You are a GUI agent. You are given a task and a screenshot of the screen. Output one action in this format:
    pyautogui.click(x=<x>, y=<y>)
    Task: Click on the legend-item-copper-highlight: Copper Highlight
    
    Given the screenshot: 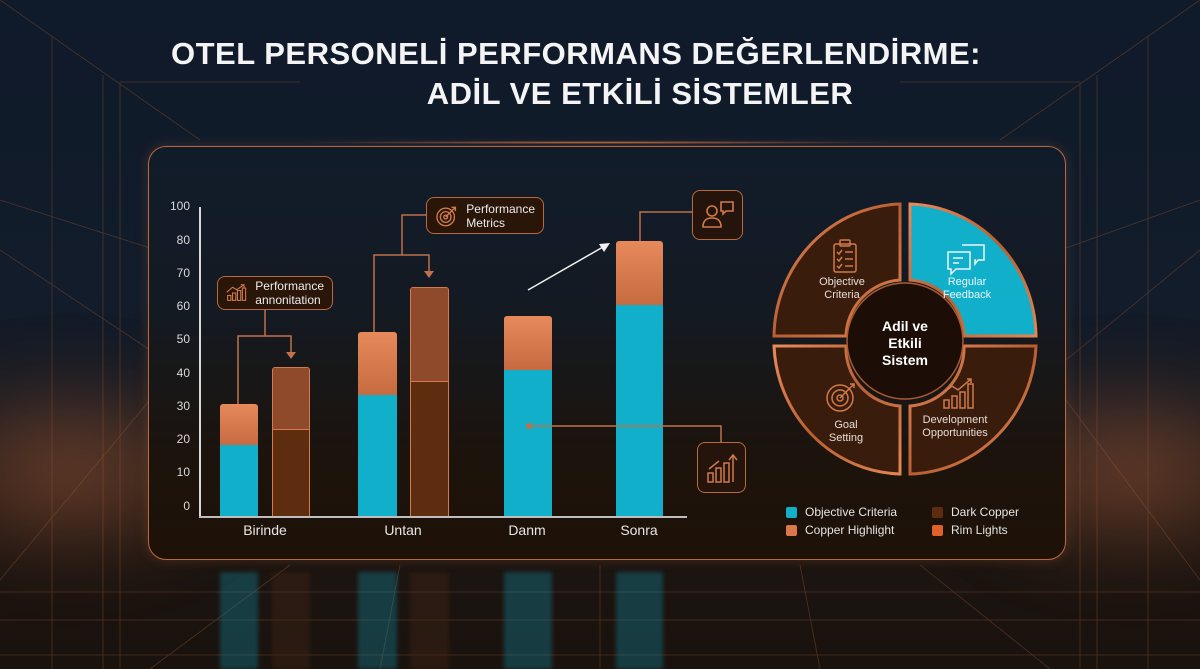 What is the action you would take?
    pyautogui.click(x=840, y=530)
    